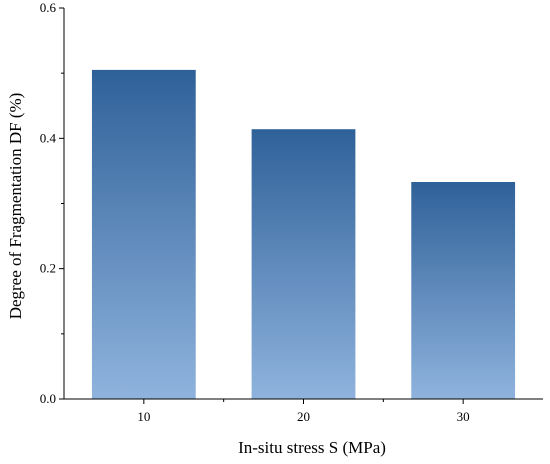 The image size is (550, 464). Describe the element at coordinates (303, 416) in the screenshot. I see `x-tick-label: 20` at that location.